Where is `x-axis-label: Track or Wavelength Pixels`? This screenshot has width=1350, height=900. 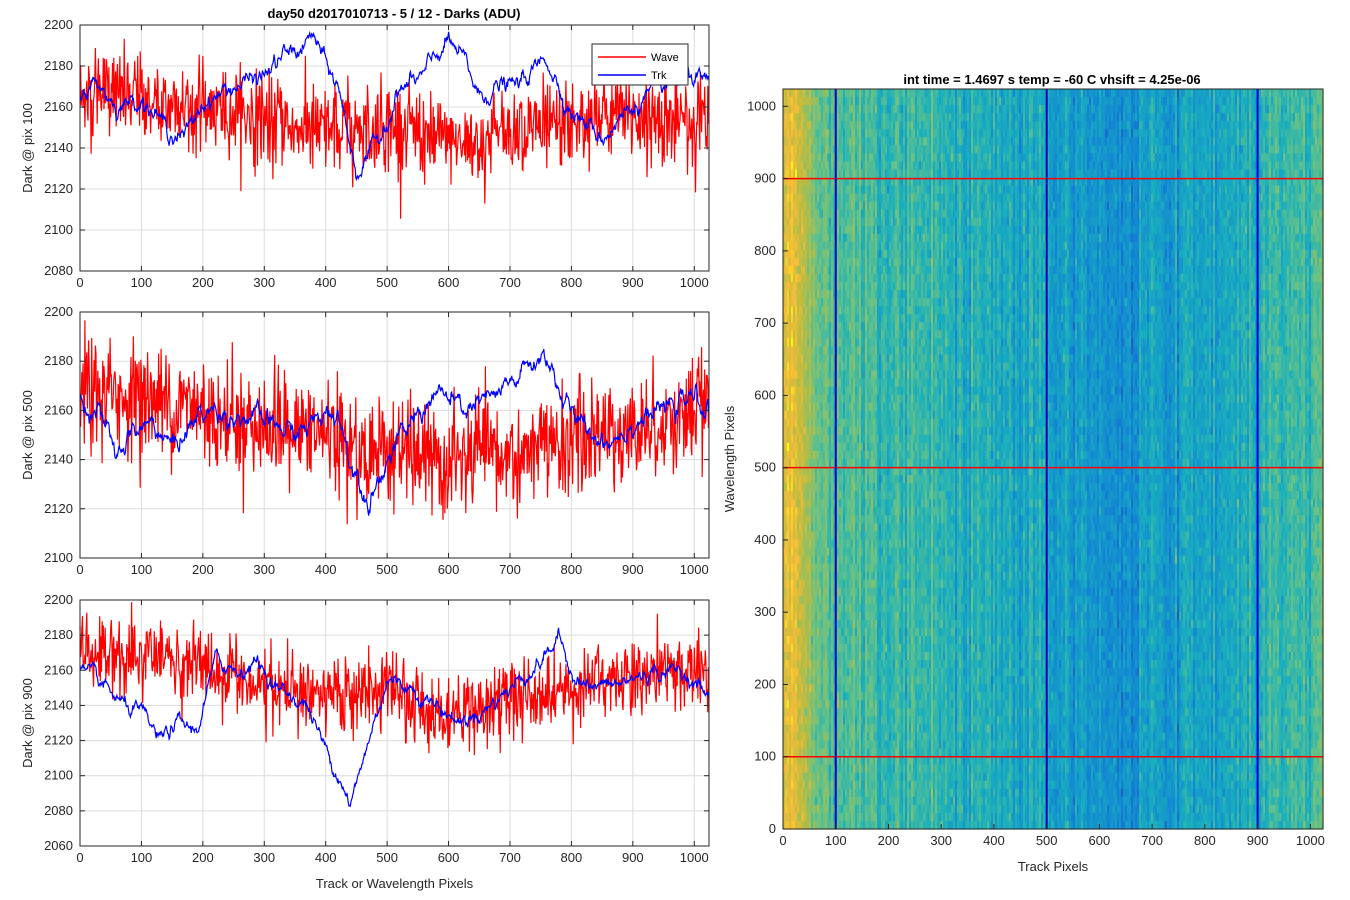
x-axis-label: Track or Wavelength Pixels is located at coordinates (395, 883).